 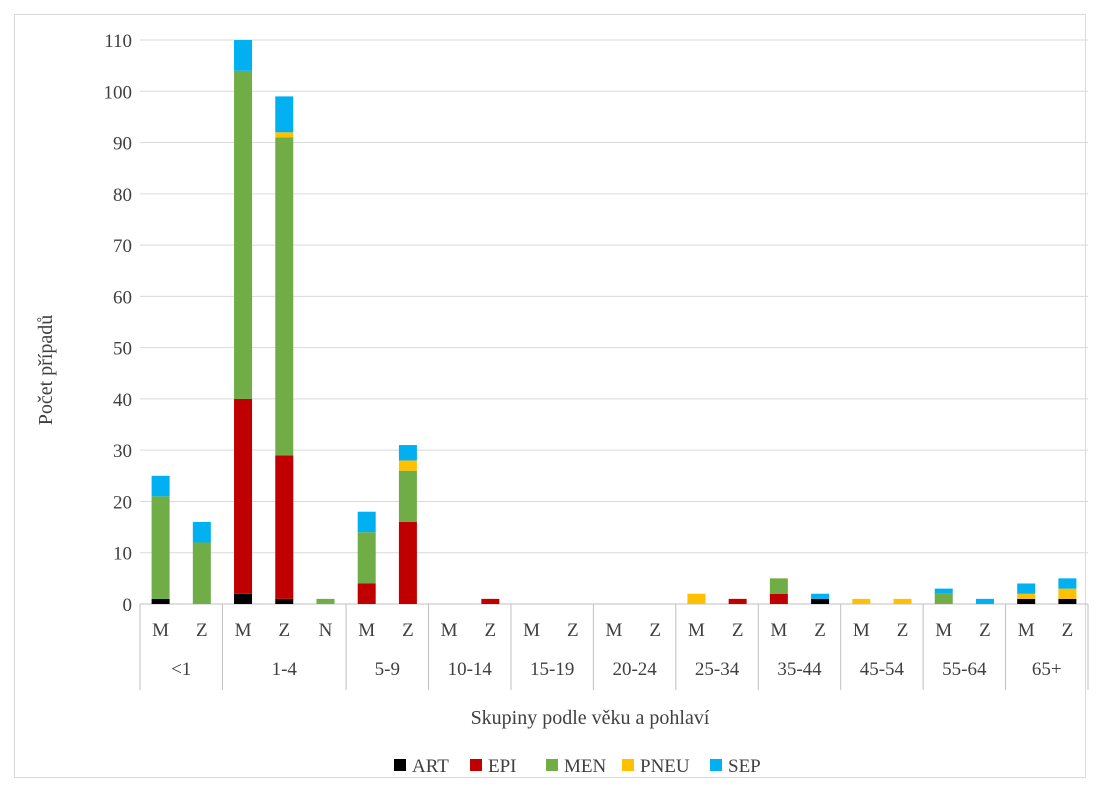 I want to click on y-tick-label: 40, so click(x=122, y=400).